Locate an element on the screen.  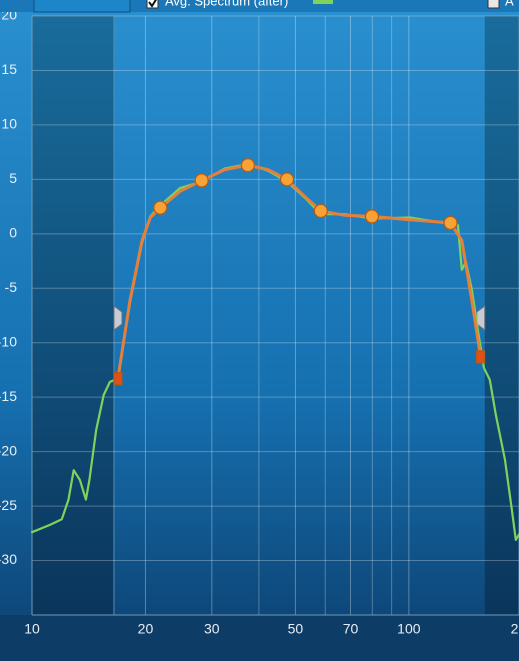
checkbox-label: A is located at coordinates (509, 4).